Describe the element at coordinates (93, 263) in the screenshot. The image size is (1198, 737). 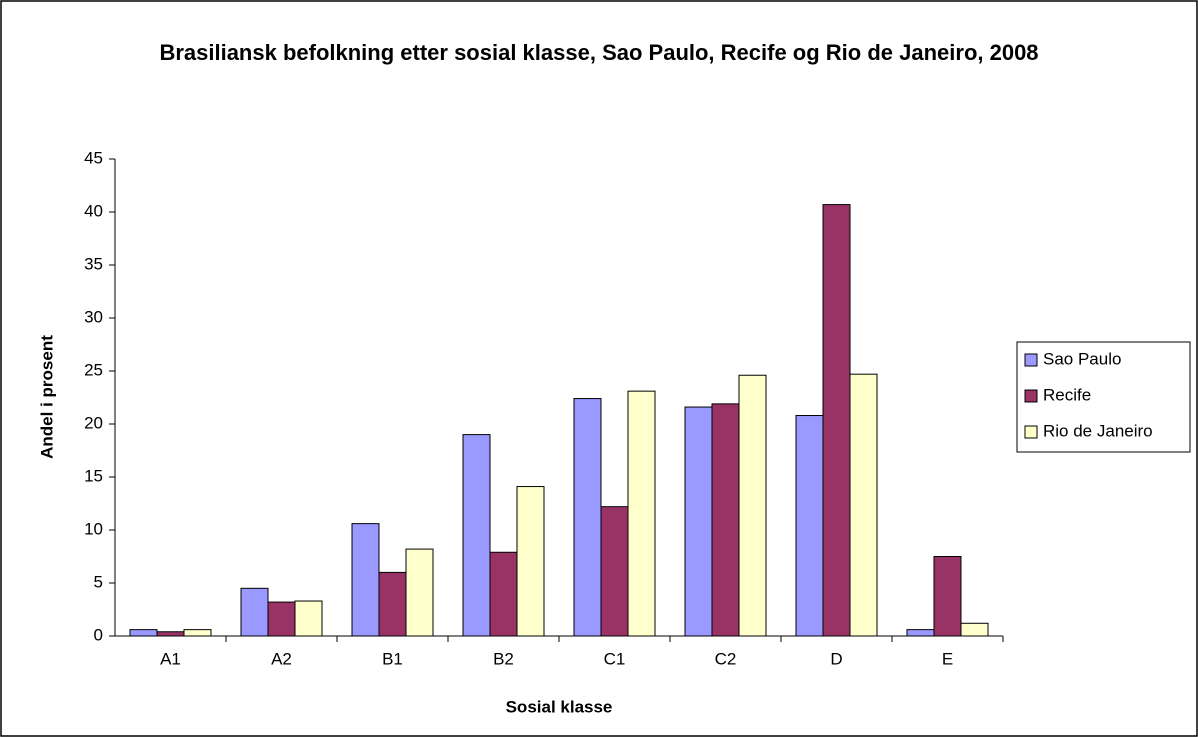
I see `y-tick-label: 35` at that location.